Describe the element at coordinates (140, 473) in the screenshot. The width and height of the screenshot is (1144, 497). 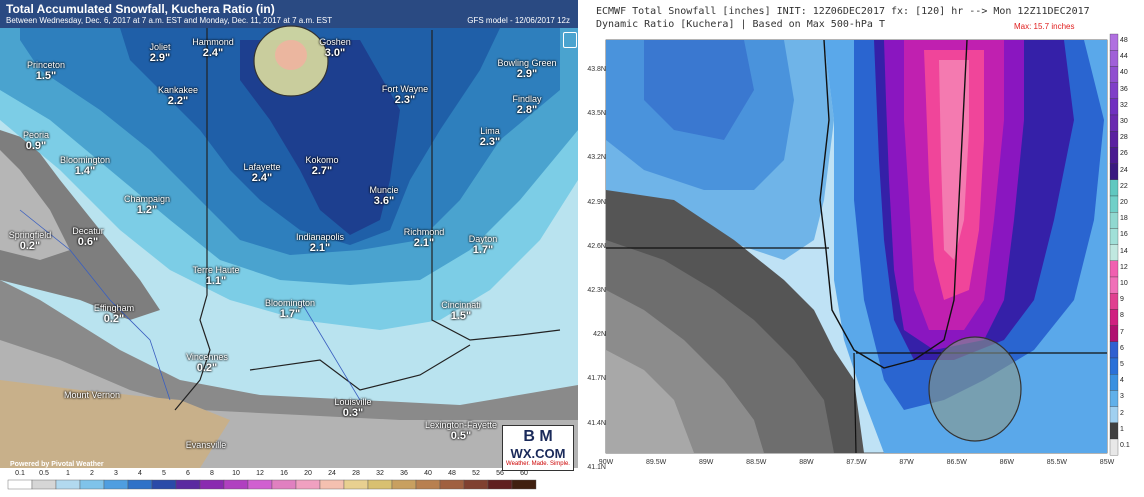
I see `scale-label: 4` at that location.